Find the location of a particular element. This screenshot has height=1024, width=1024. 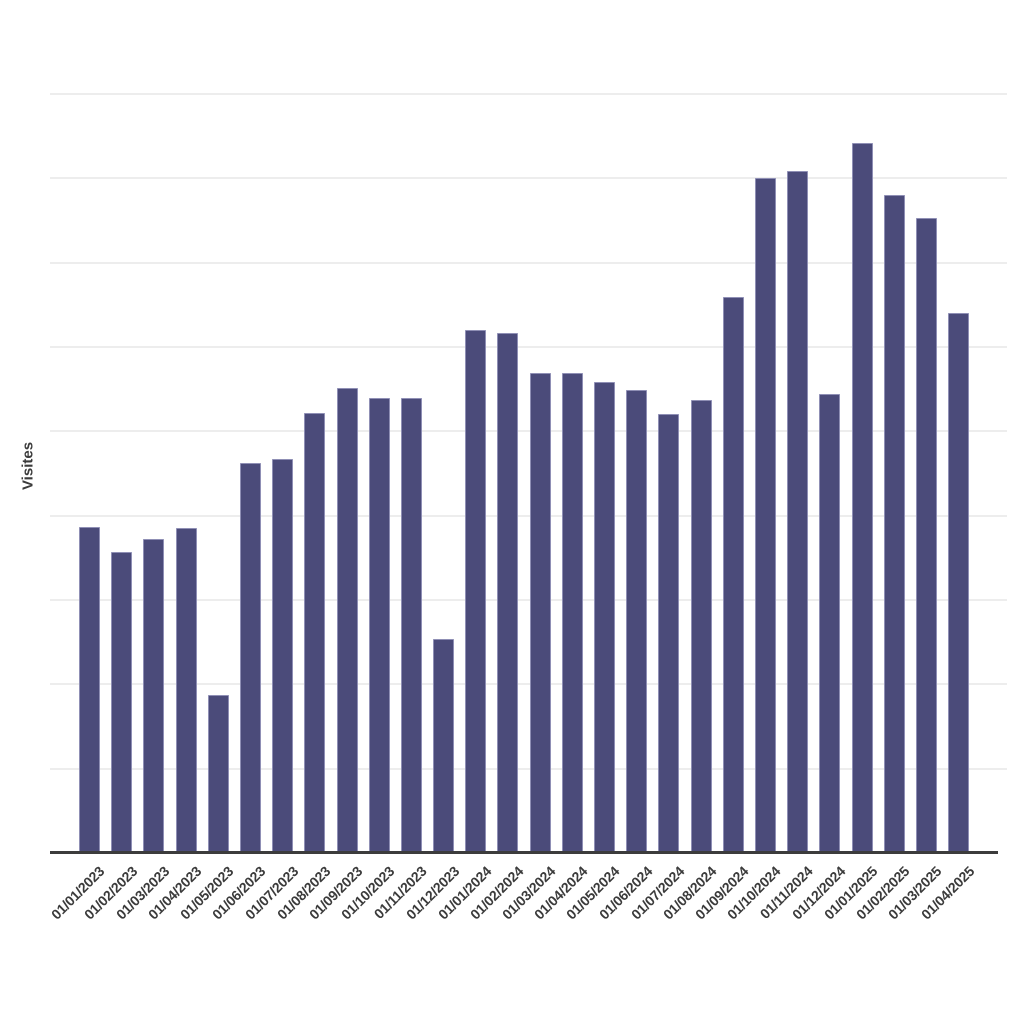

y-axis-label: Visites is located at coordinates (28, 466).